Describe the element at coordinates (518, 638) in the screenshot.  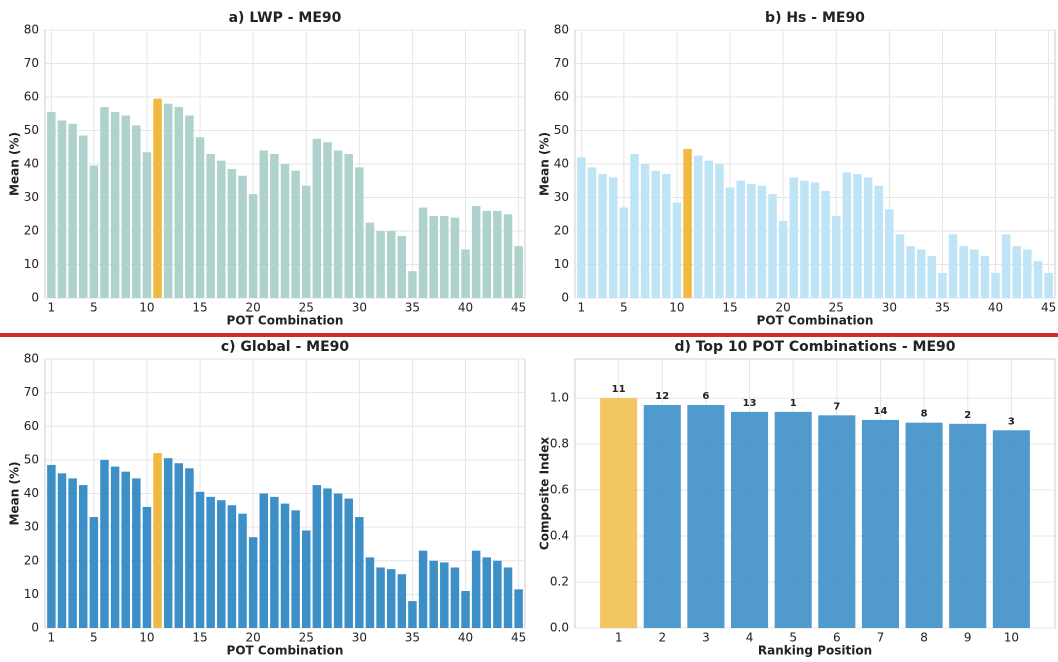
I see `x-tick-label: 45` at that location.